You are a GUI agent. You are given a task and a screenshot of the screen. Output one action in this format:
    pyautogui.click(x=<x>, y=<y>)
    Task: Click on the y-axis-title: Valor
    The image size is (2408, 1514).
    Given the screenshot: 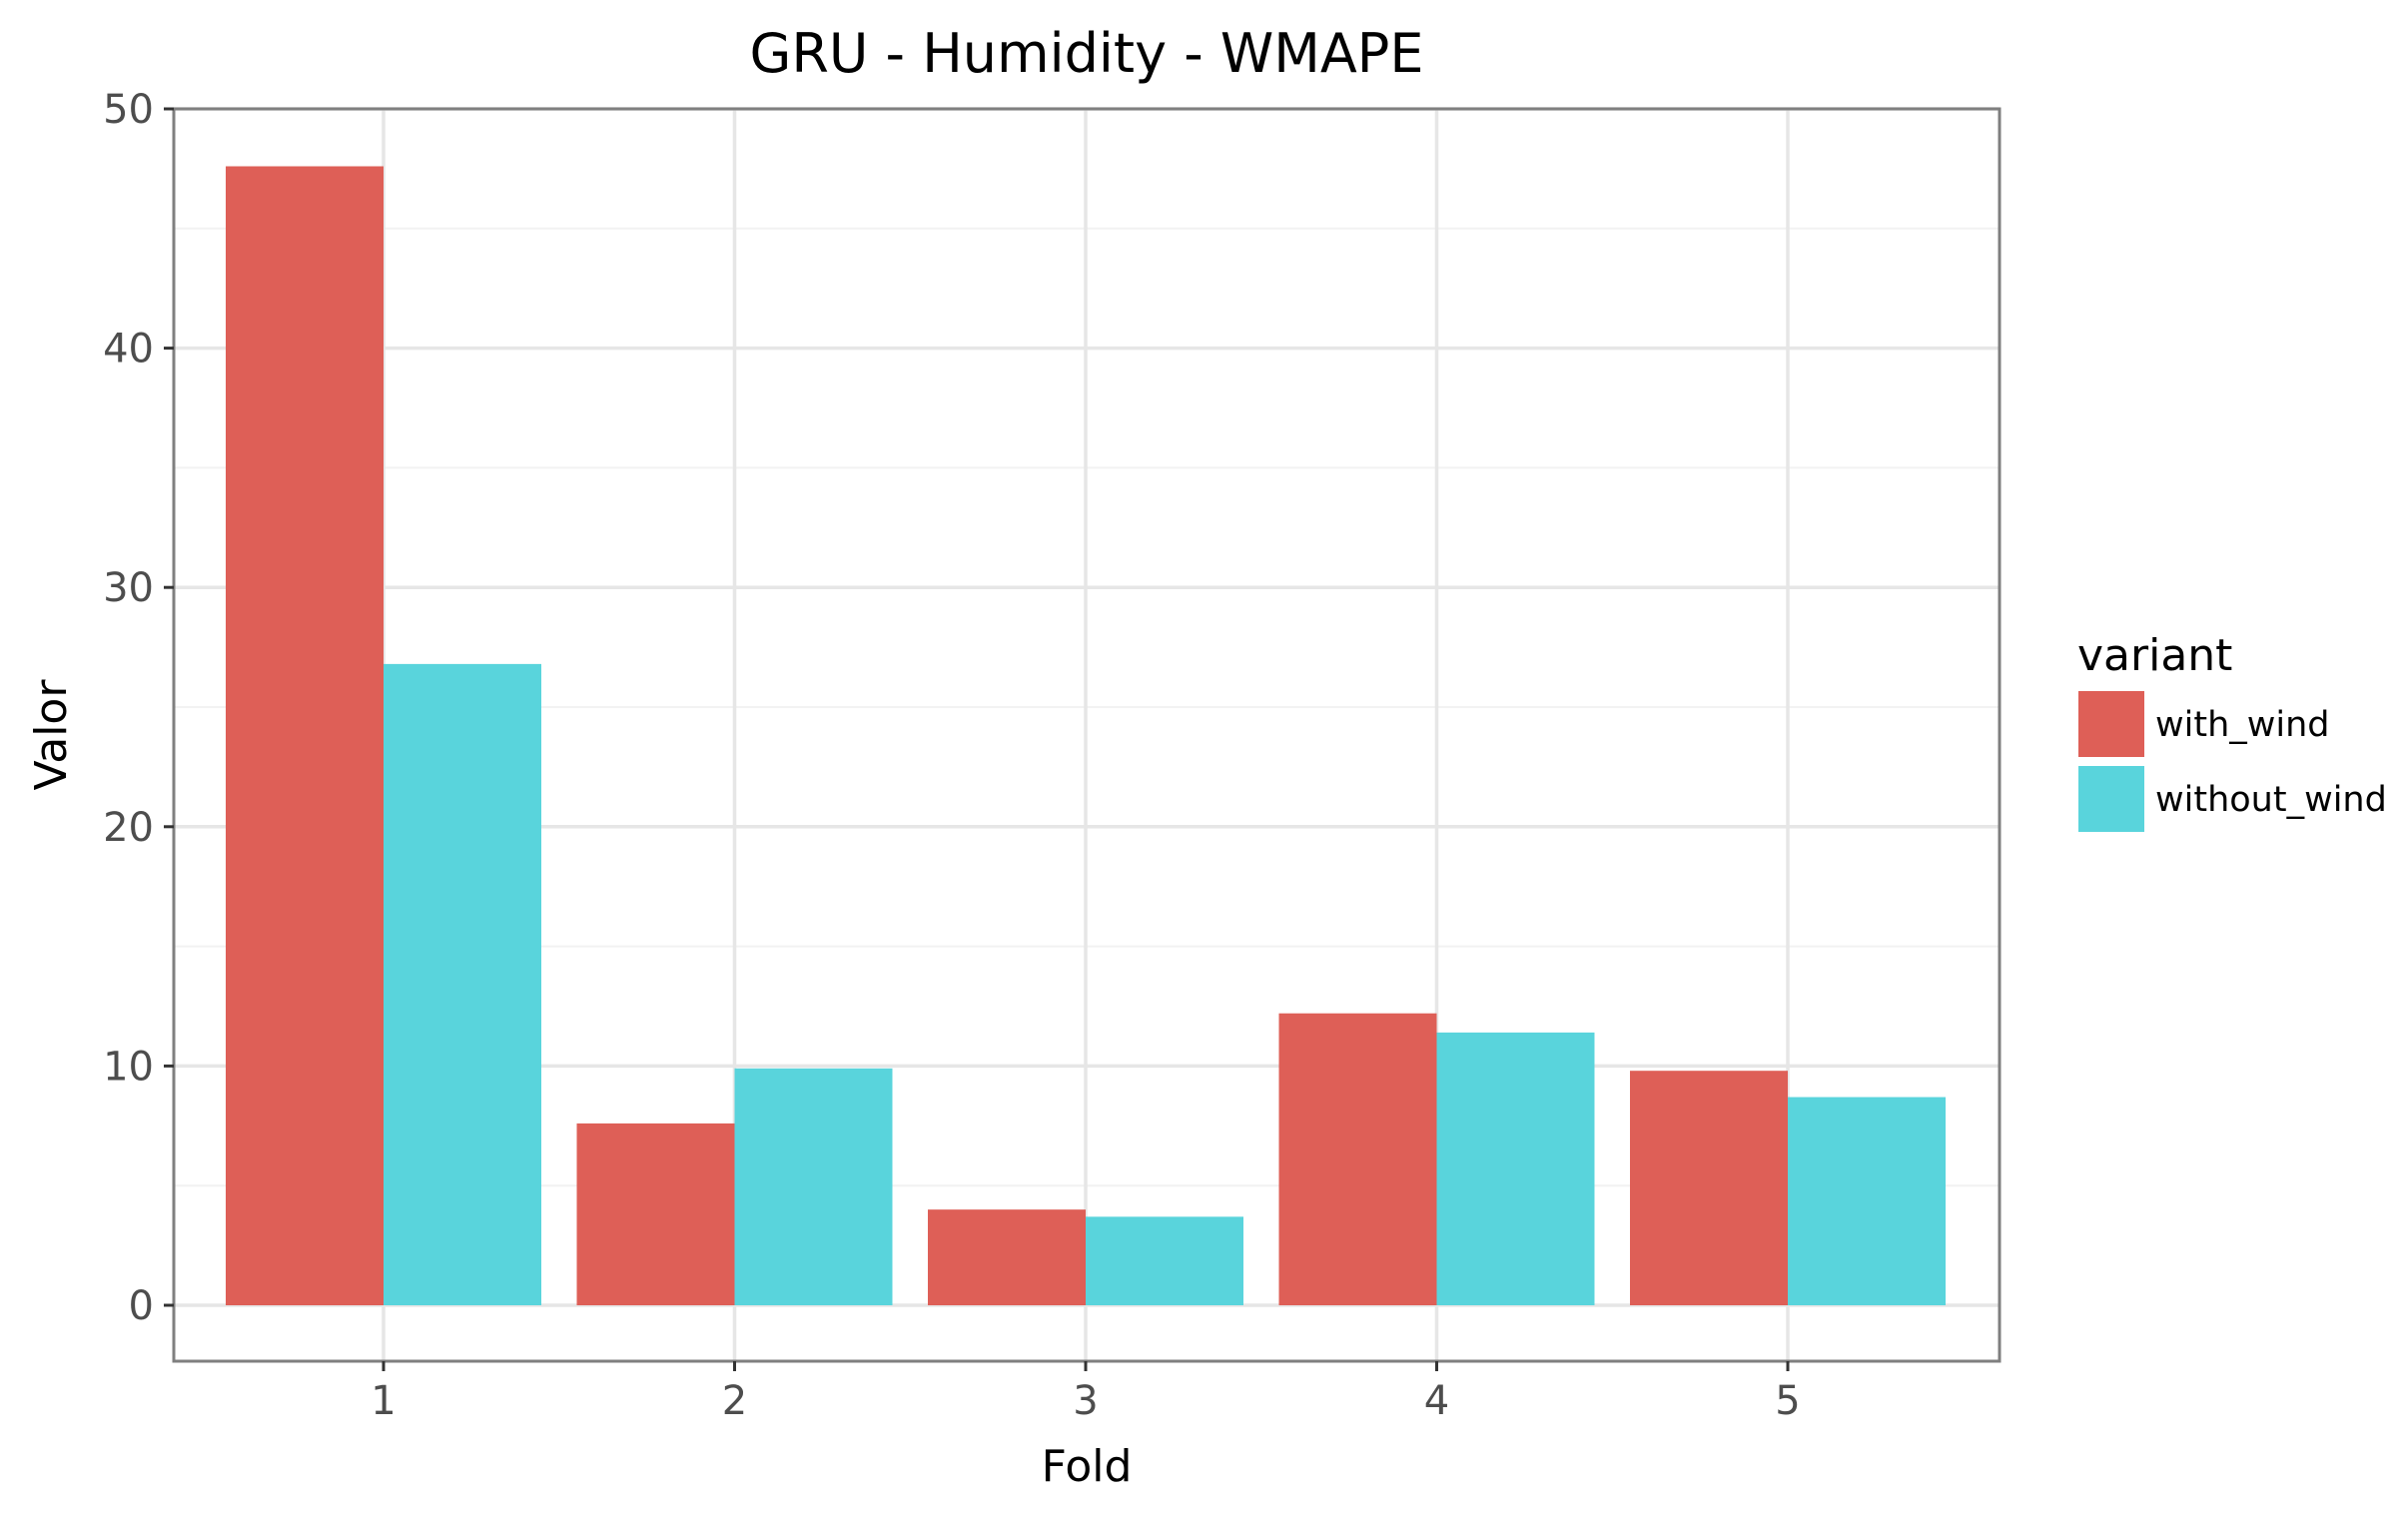 What is the action you would take?
    pyautogui.click(x=51, y=735)
    